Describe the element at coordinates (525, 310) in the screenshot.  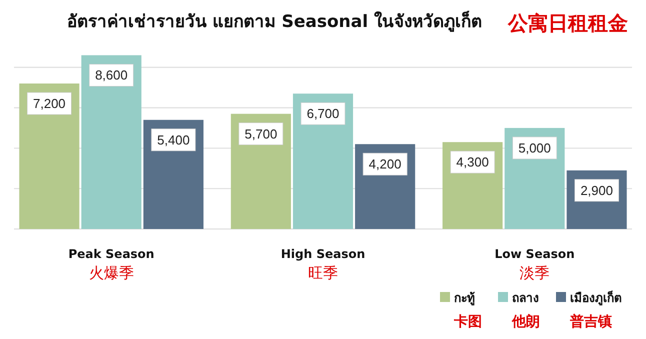
I see `legend-label: ถลาง 他朗` at that location.